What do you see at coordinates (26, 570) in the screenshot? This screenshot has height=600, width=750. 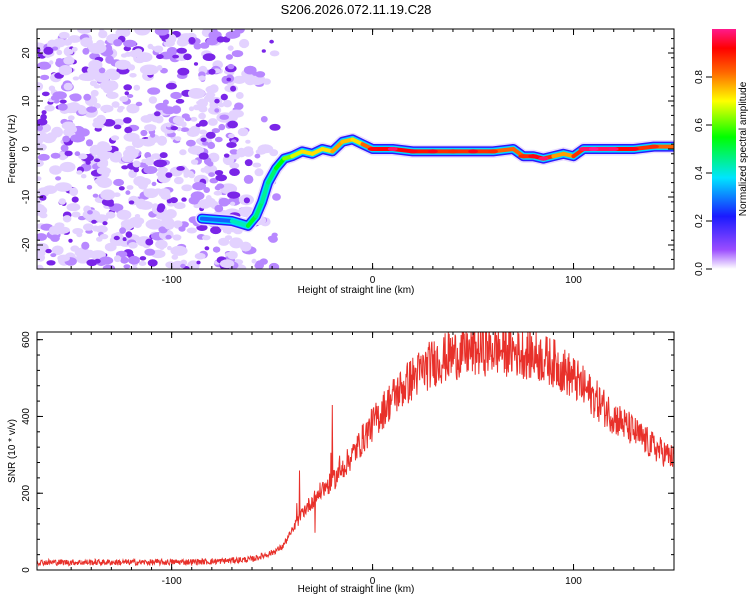 I see `y-tick-label: 0` at bounding box center [26, 570].